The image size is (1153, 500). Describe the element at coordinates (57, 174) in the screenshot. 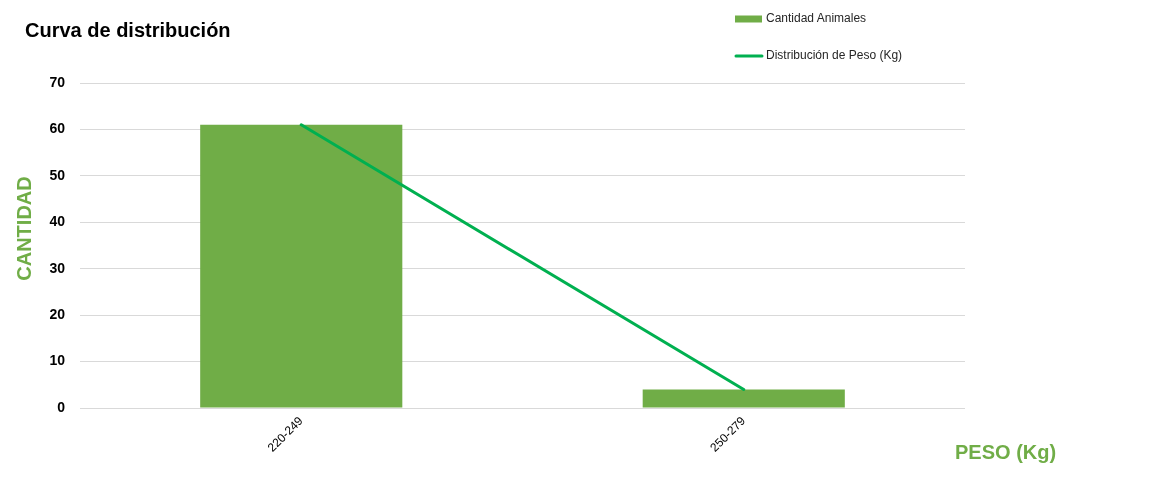

I see `y-tick-label: 50` at that location.